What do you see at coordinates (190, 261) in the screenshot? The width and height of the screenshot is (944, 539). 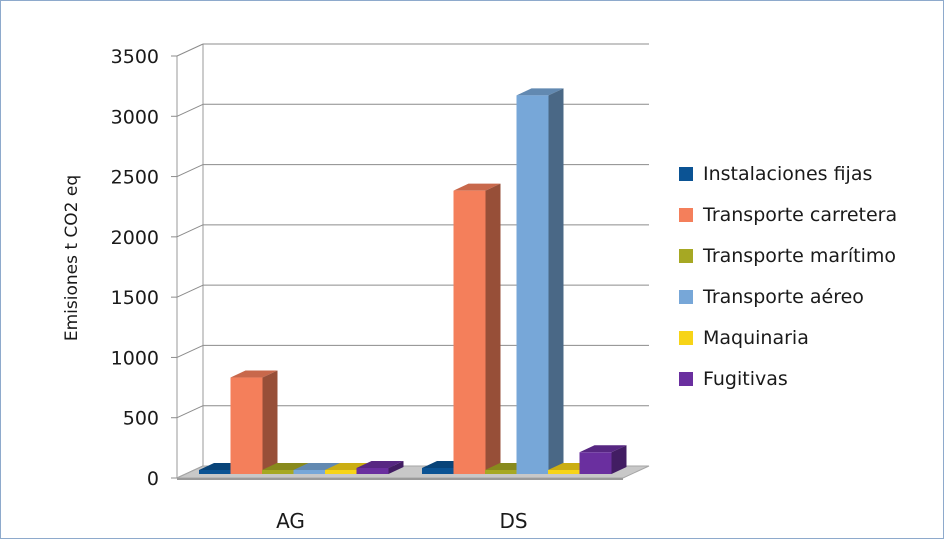 I see `chart-walls` at bounding box center [190, 261].